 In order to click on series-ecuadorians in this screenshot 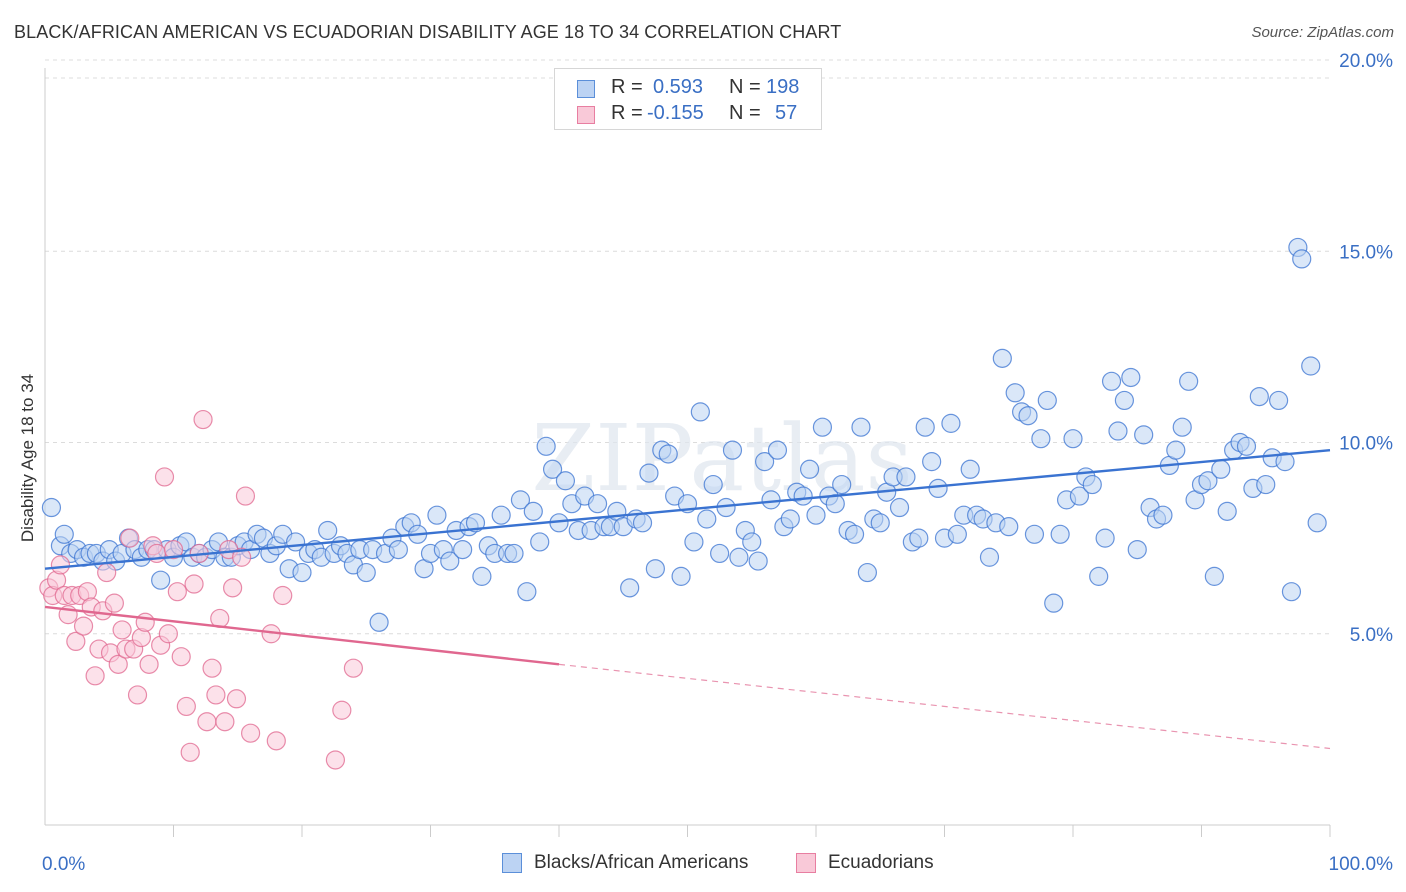, I will do `click(201, 589)`.